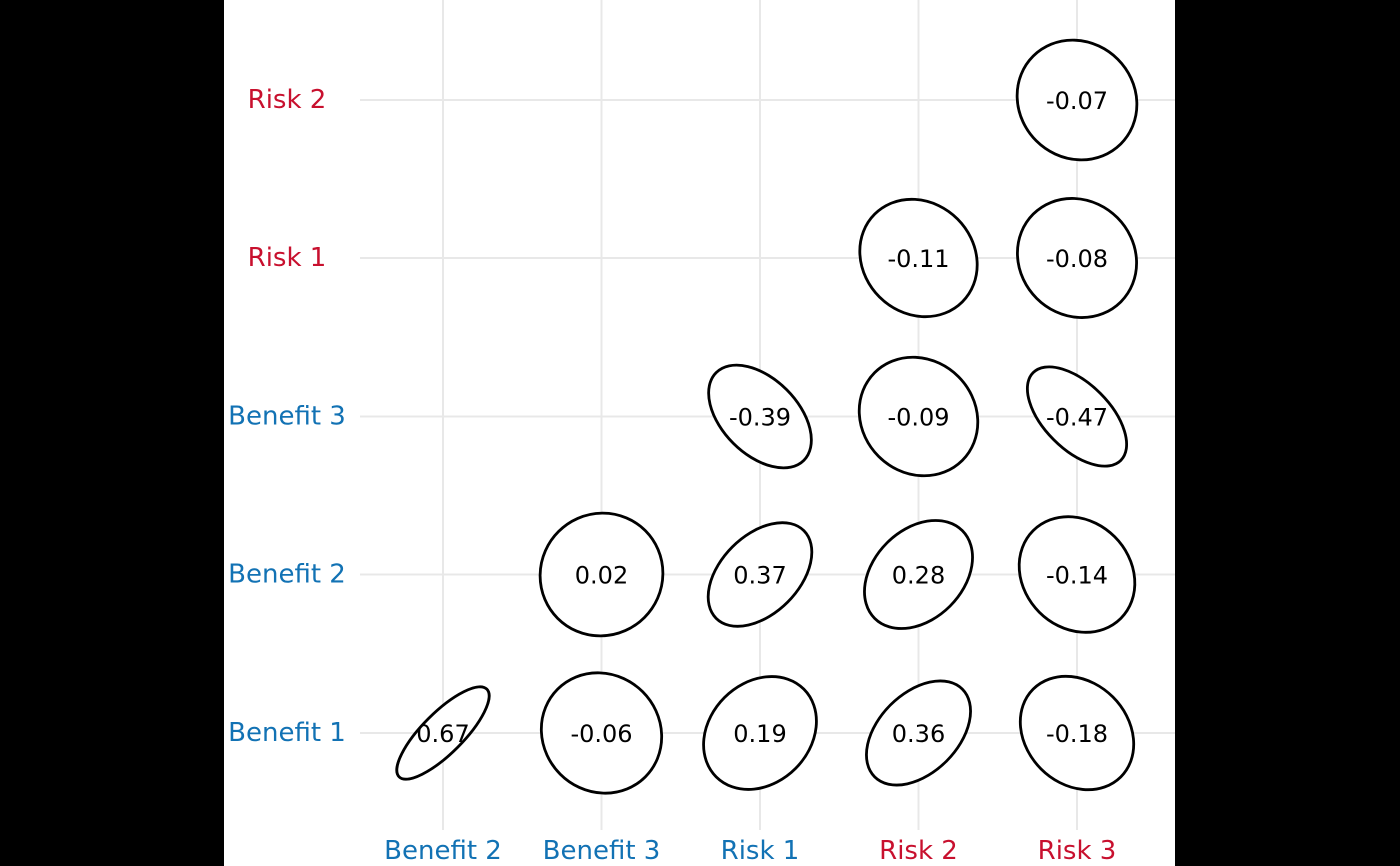 The image size is (1400, 866). What do you see at coordinates (287, 575) in the screenshot?
I see `y-axis-label-benefit-2: Benefit 2` at bounding box center [287, 575].